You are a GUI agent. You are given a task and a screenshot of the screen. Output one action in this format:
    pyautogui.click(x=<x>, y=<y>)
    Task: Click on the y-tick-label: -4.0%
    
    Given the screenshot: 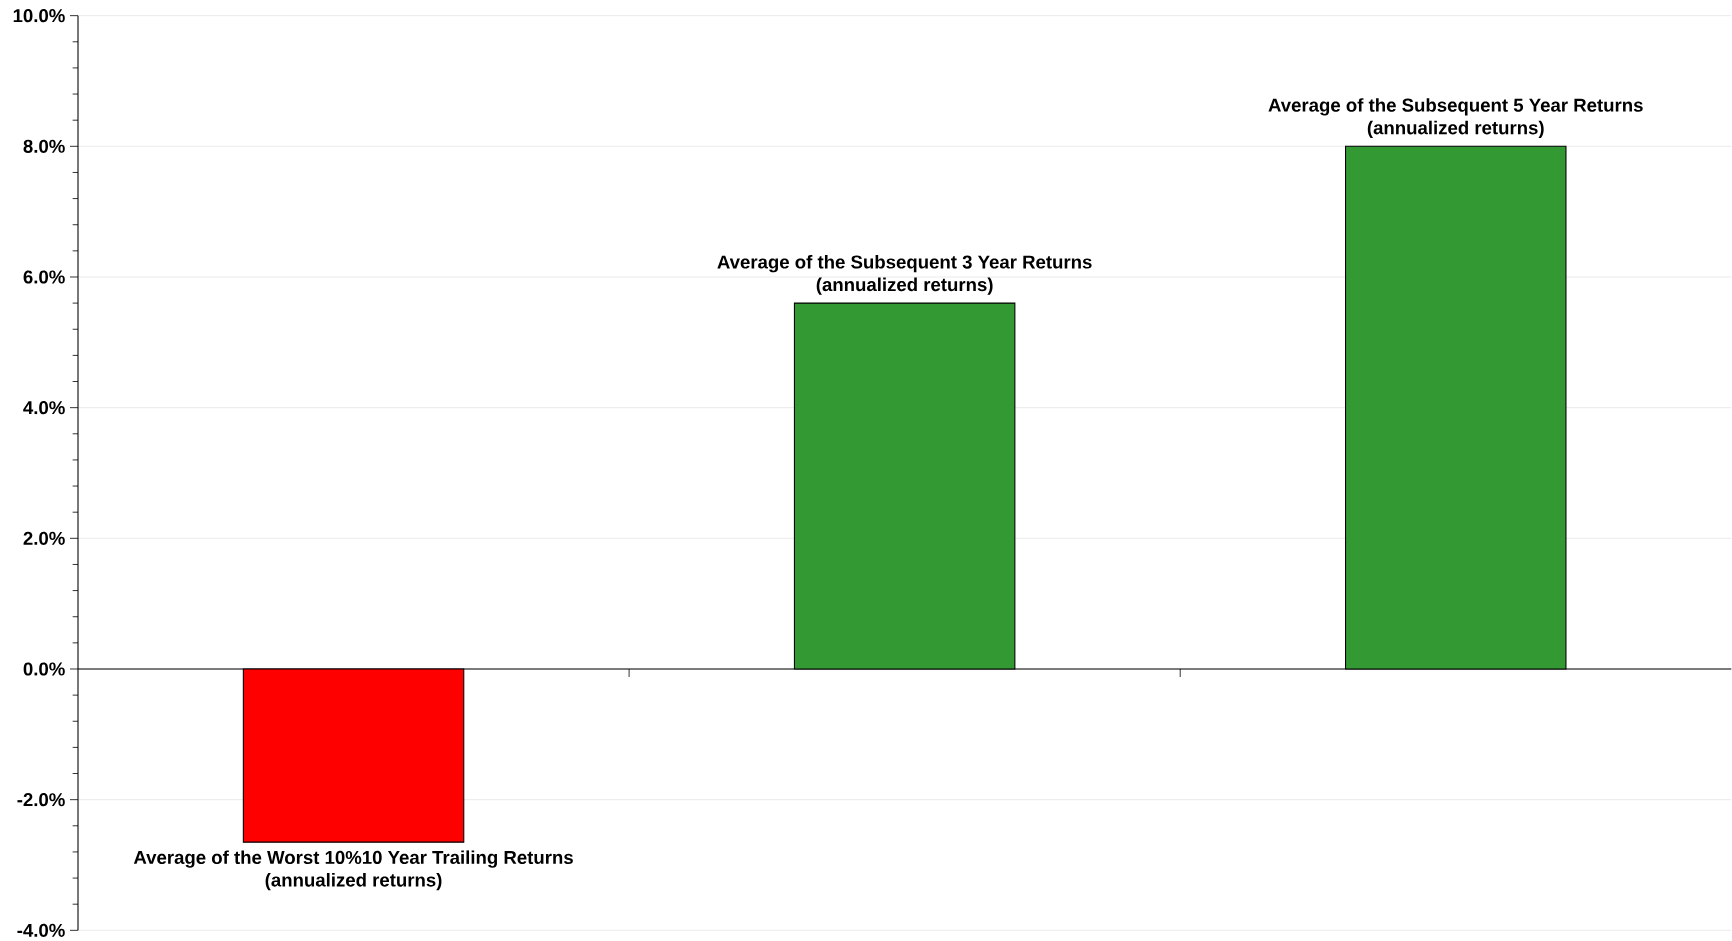 What is the action you would take?
    pyautogui.click(x=41, y=930)
    